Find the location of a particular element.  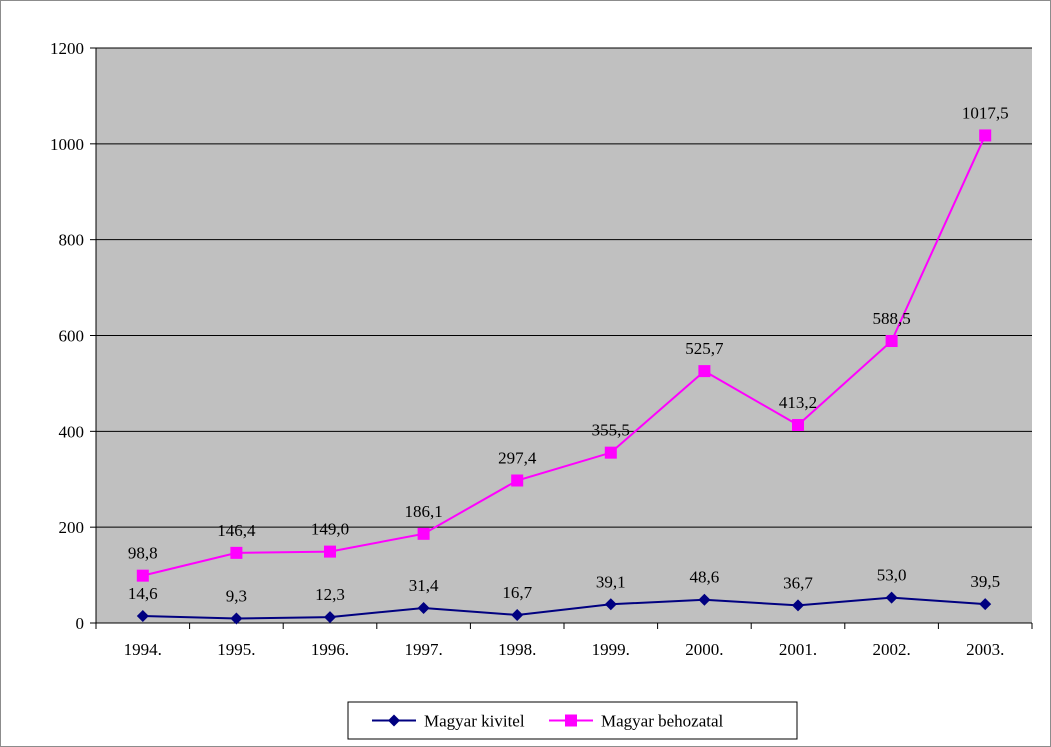

data-label: 9,3 is located at coordinates (236, 596).